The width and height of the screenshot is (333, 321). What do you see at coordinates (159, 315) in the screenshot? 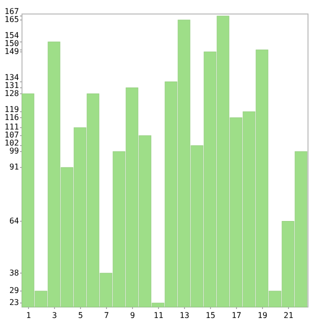
I see `x-tick-label: 11` at bounding box center [159, 315].